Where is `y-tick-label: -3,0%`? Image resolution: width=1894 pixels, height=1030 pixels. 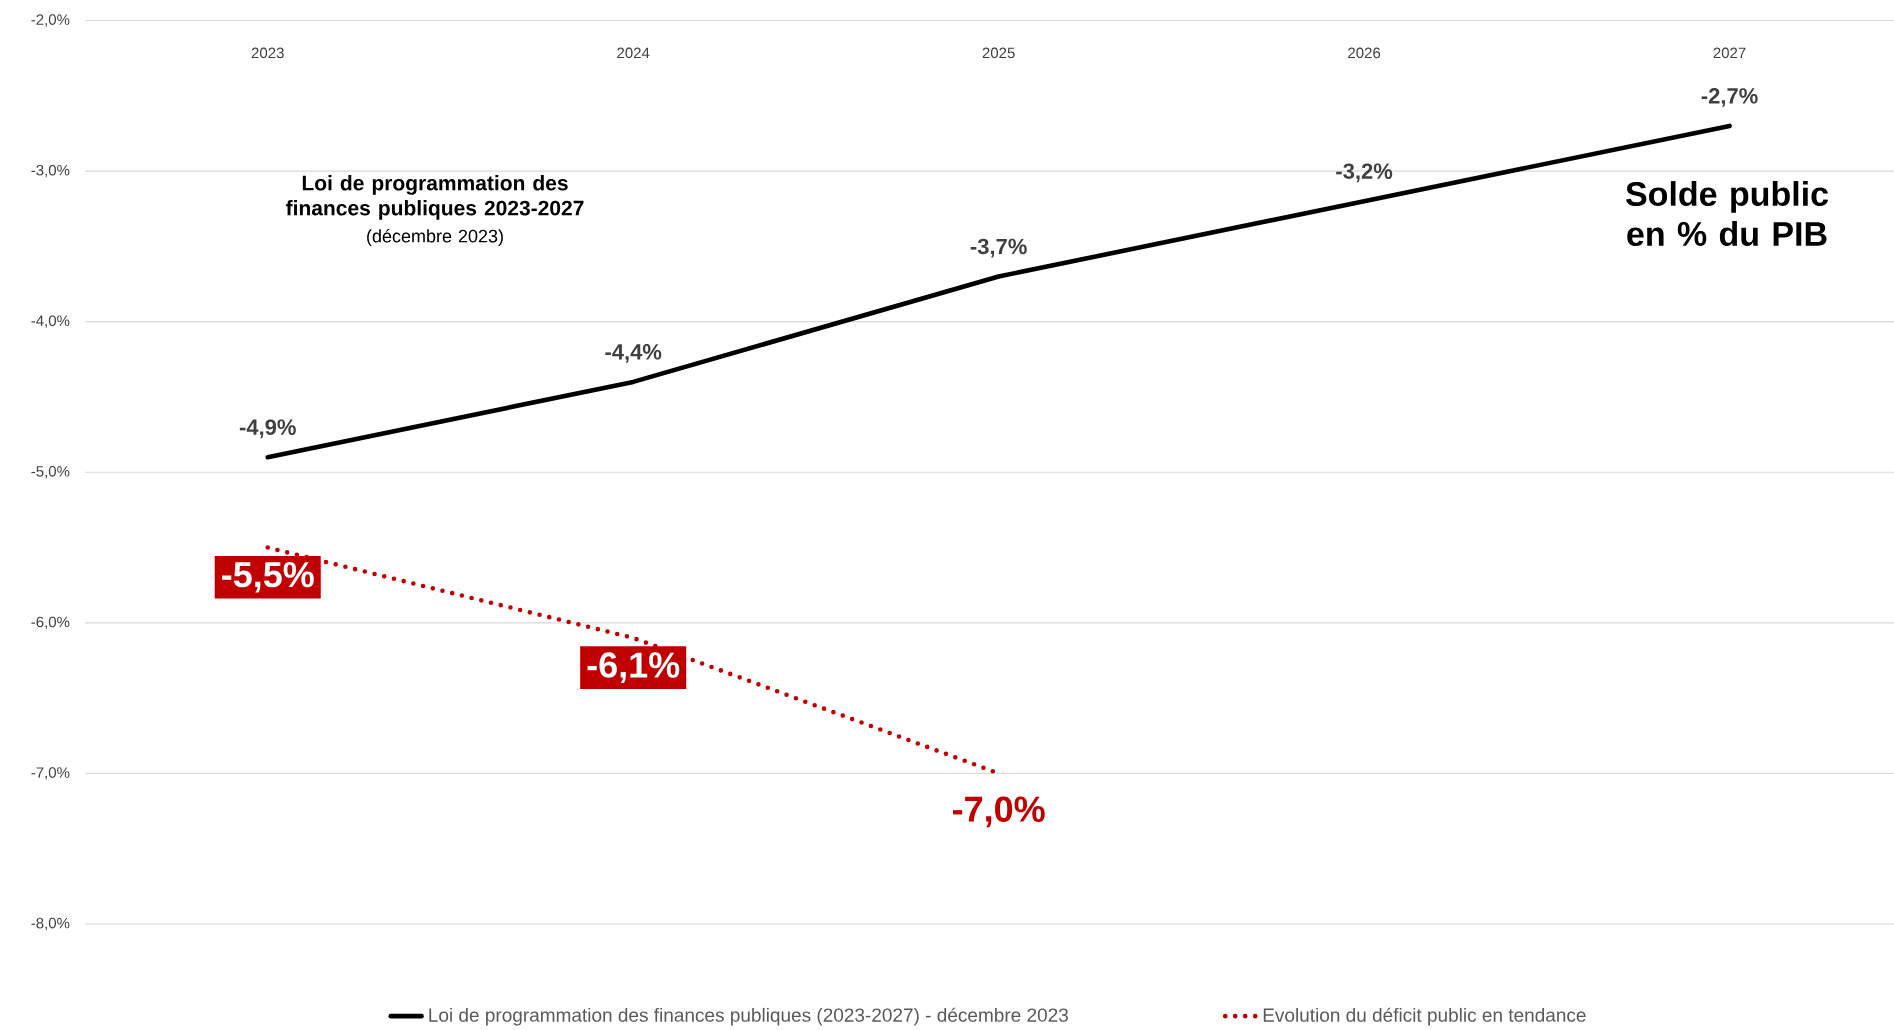 y-tick-label: -3,0% is located at coordinates (50, 171).